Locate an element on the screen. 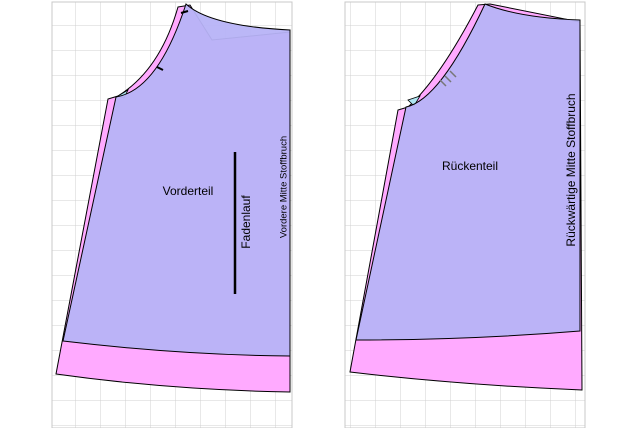  seam-allowance-marker is located at coordinates (414, 101).